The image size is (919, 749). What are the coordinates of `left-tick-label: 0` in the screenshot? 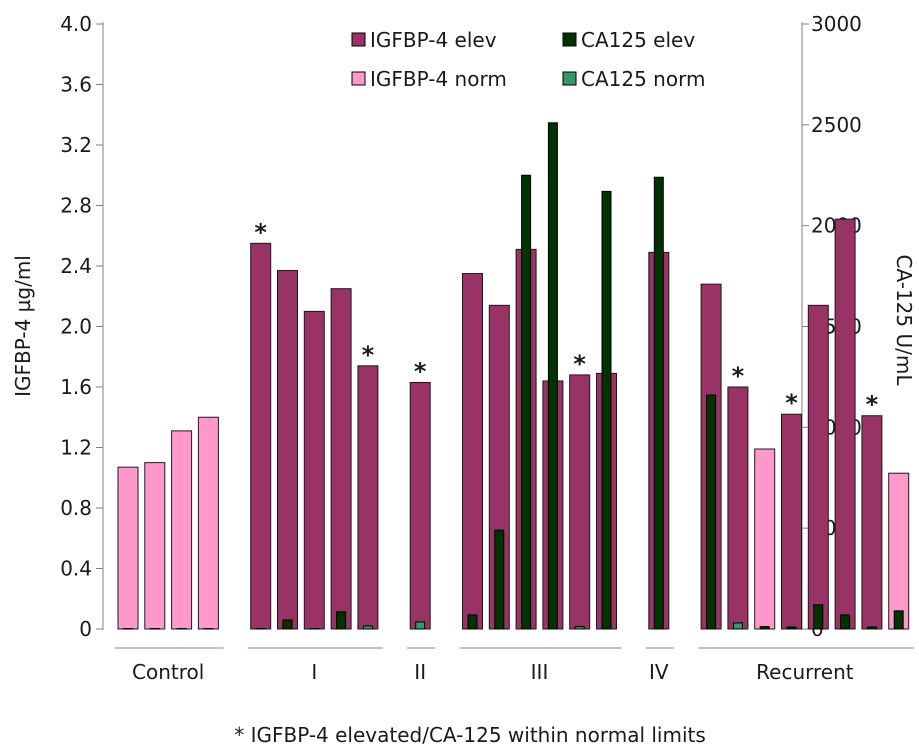 It's located at (85, 629).